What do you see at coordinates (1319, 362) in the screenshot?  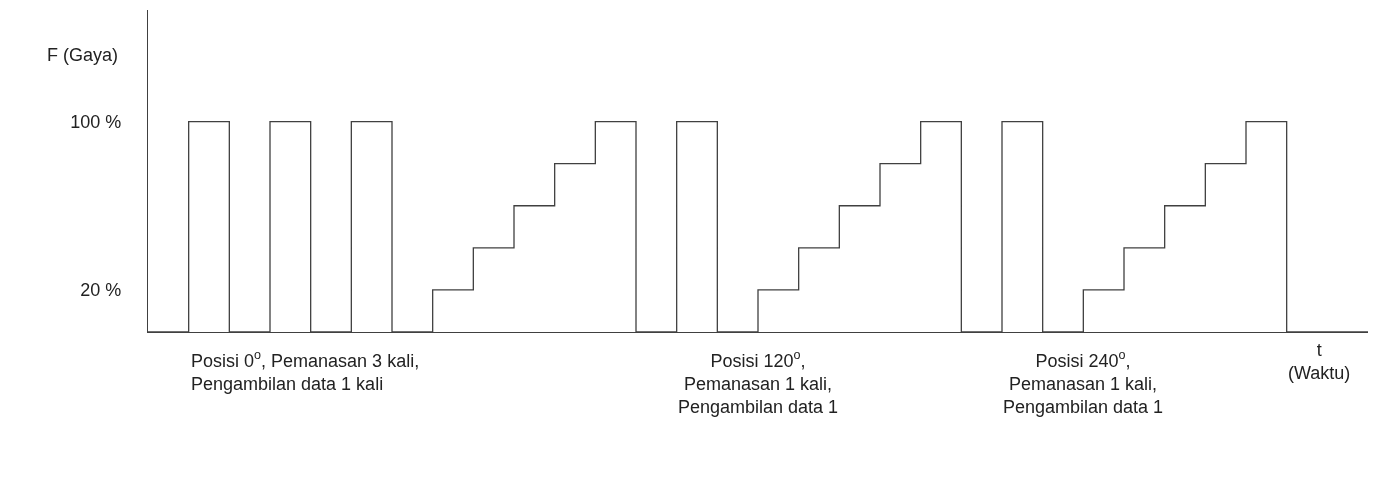 I see `x-axis-title: t (Waktu)` at bounding box center [1319, 362].